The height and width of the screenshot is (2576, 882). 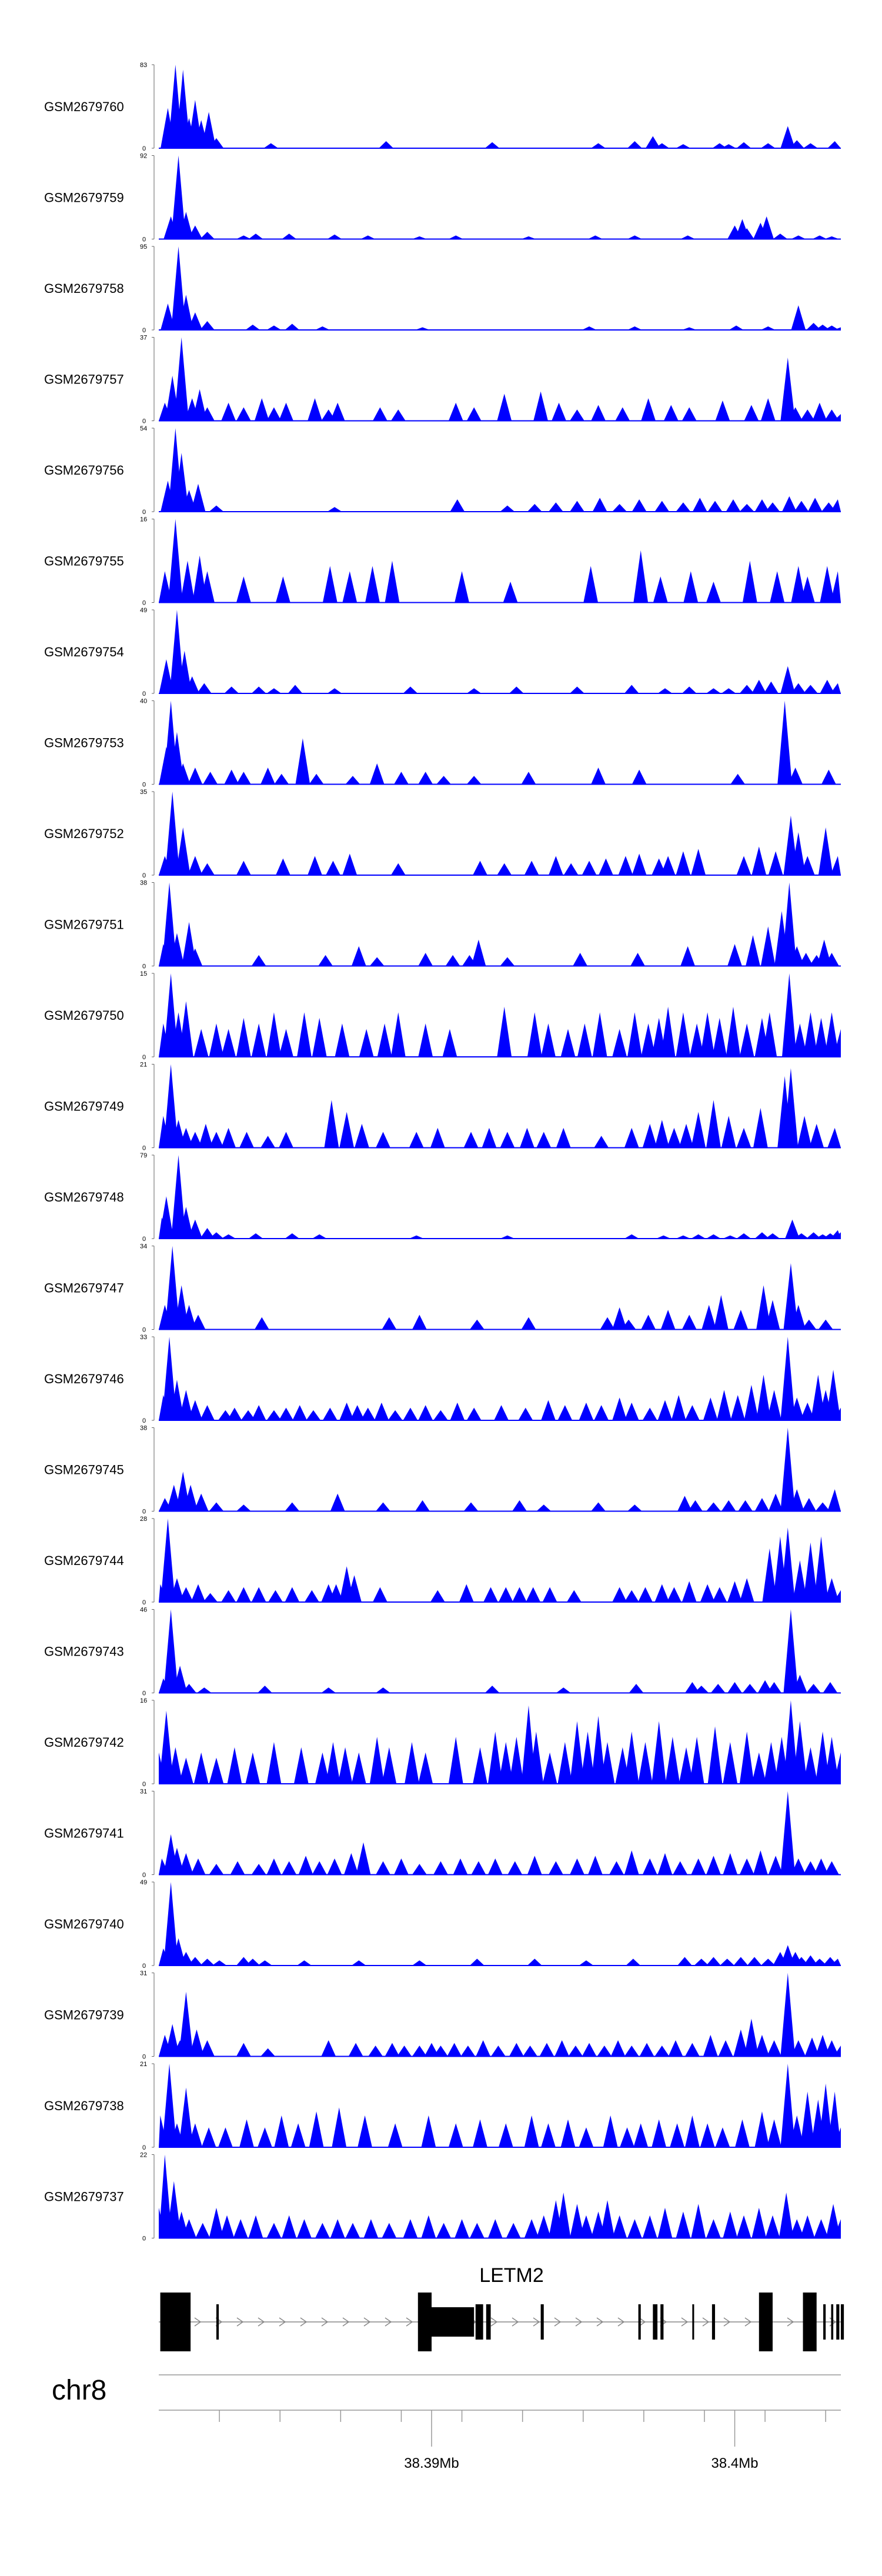 I want to click on coverage-track-GSM2679738: GSM2679738 21 0, so click(x=442, y=2106).